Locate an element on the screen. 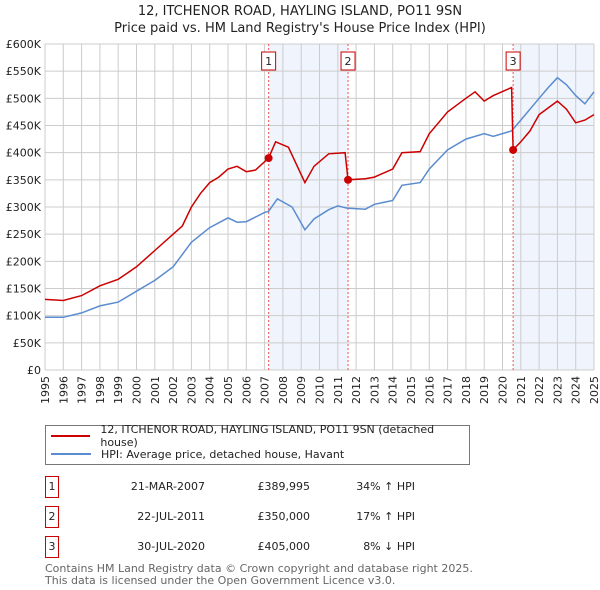  x-tick-label: 2015 is located at coordinates (411, 390).